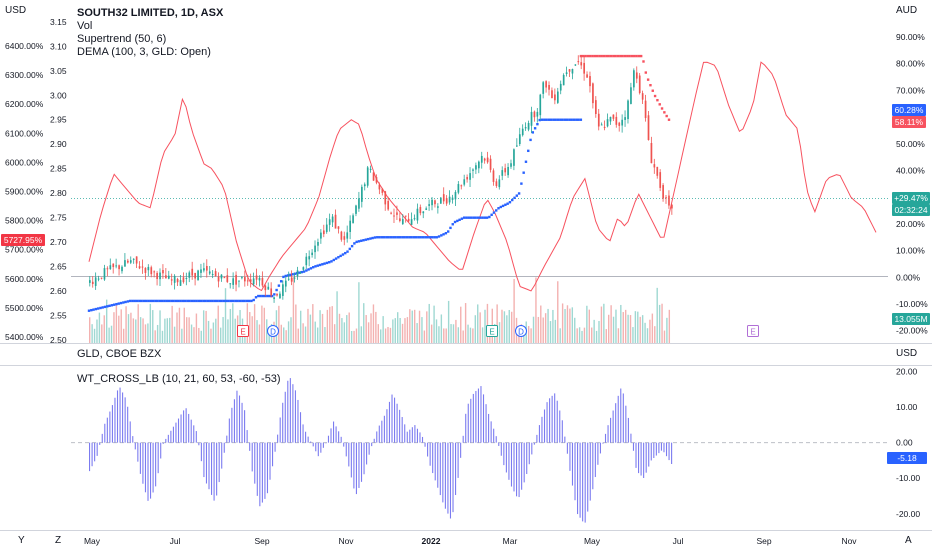 The width and height of the screenshot is (932, 550). Describe the element at coordinates (179, 379) in the screenshot. I see `wt-cross-title: WT_CROSS_LB (10, 21, 60, 53, -60, -53)` at that location.